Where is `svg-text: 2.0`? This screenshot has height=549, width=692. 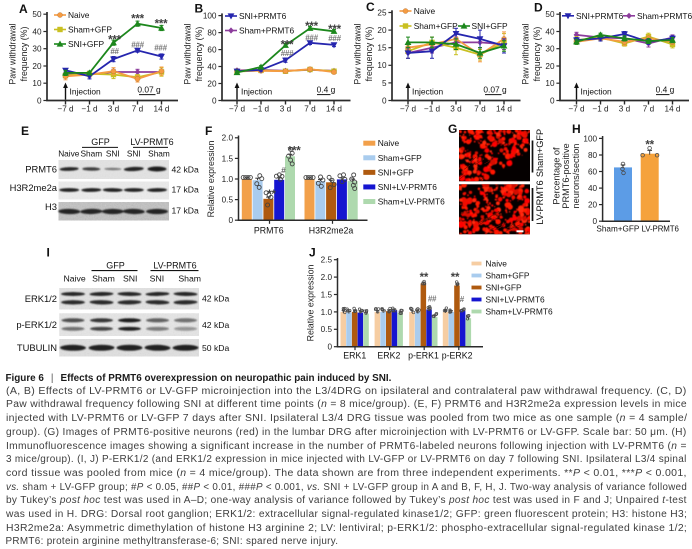 svg-text: 2.0 is located at coordinates (327, 277).